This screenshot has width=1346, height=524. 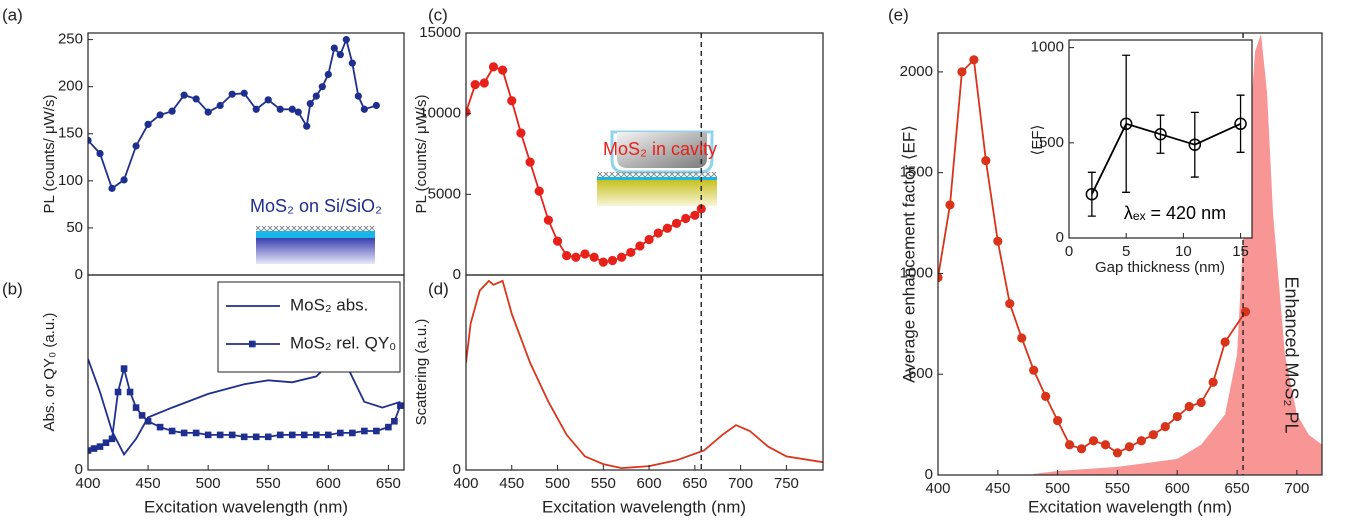 What do you see at coordinates (1175, 213) in the screenshot?
I see `annotation: λₑₓ = 420 nm` at bounding box center [1175, 213].